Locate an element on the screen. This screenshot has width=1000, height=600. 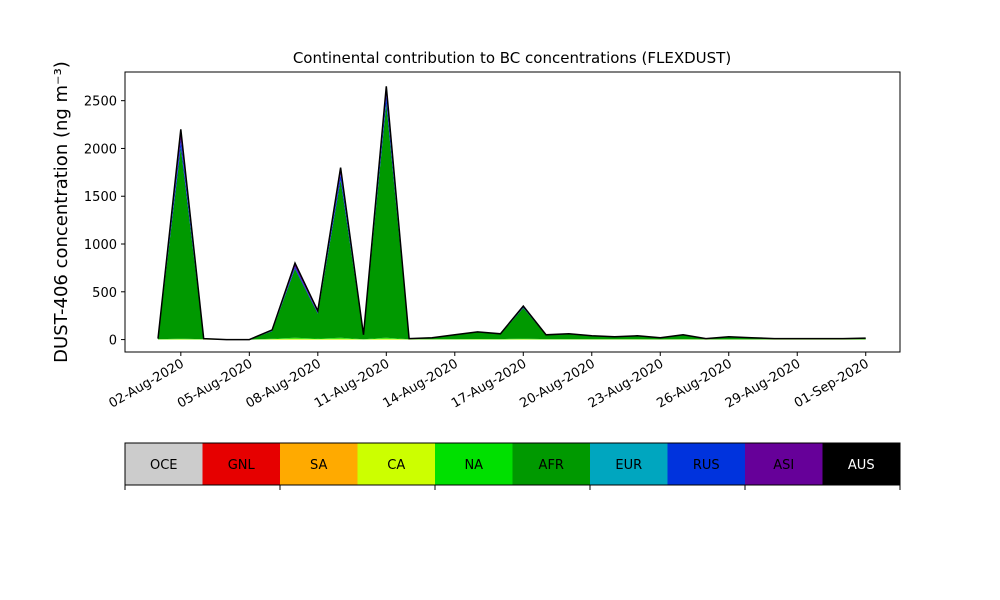
y-tick-label: 1500 is located at coordinates (100, 197).